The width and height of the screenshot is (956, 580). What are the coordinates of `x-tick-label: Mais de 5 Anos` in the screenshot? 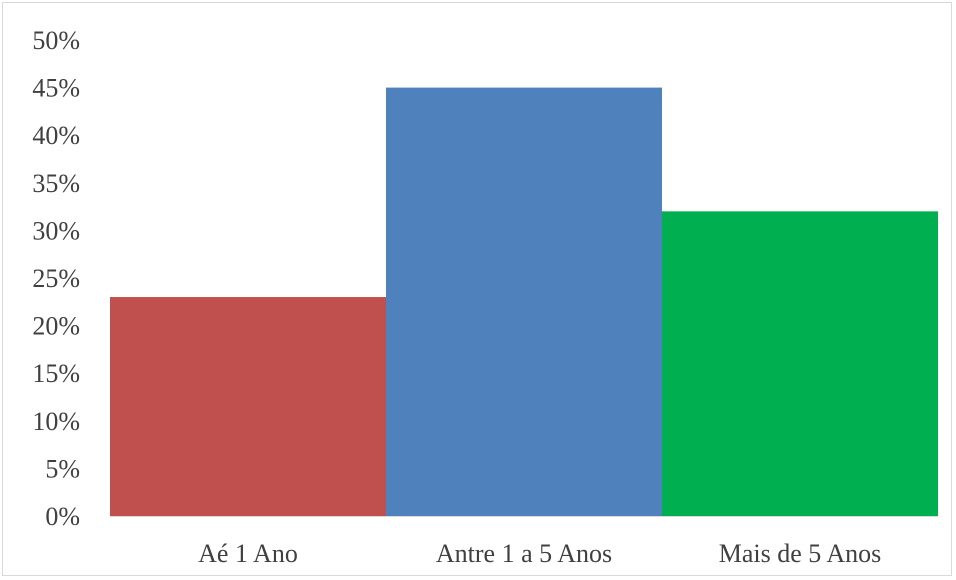 It's located at (800, 553).